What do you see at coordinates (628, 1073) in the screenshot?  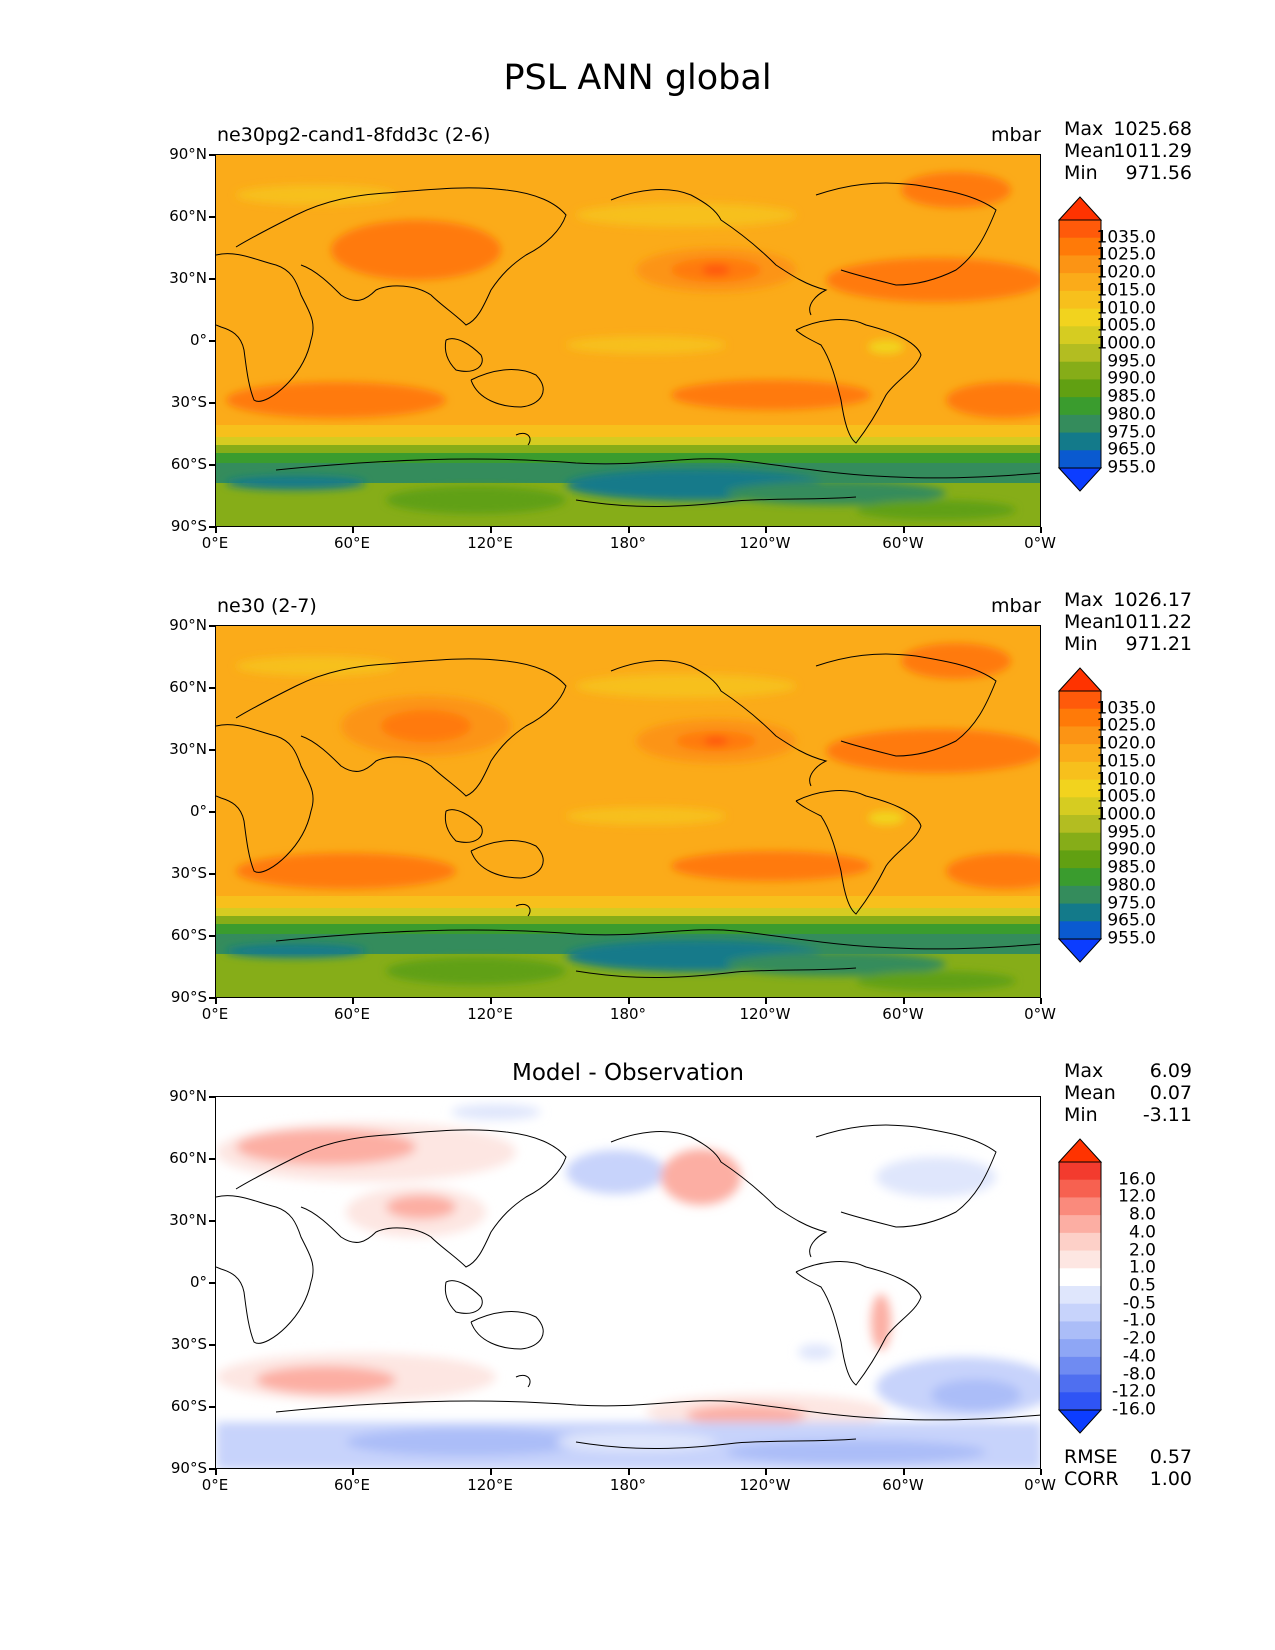 I see `panel-title: Model - Observation` at bounding box center [628, 1073].